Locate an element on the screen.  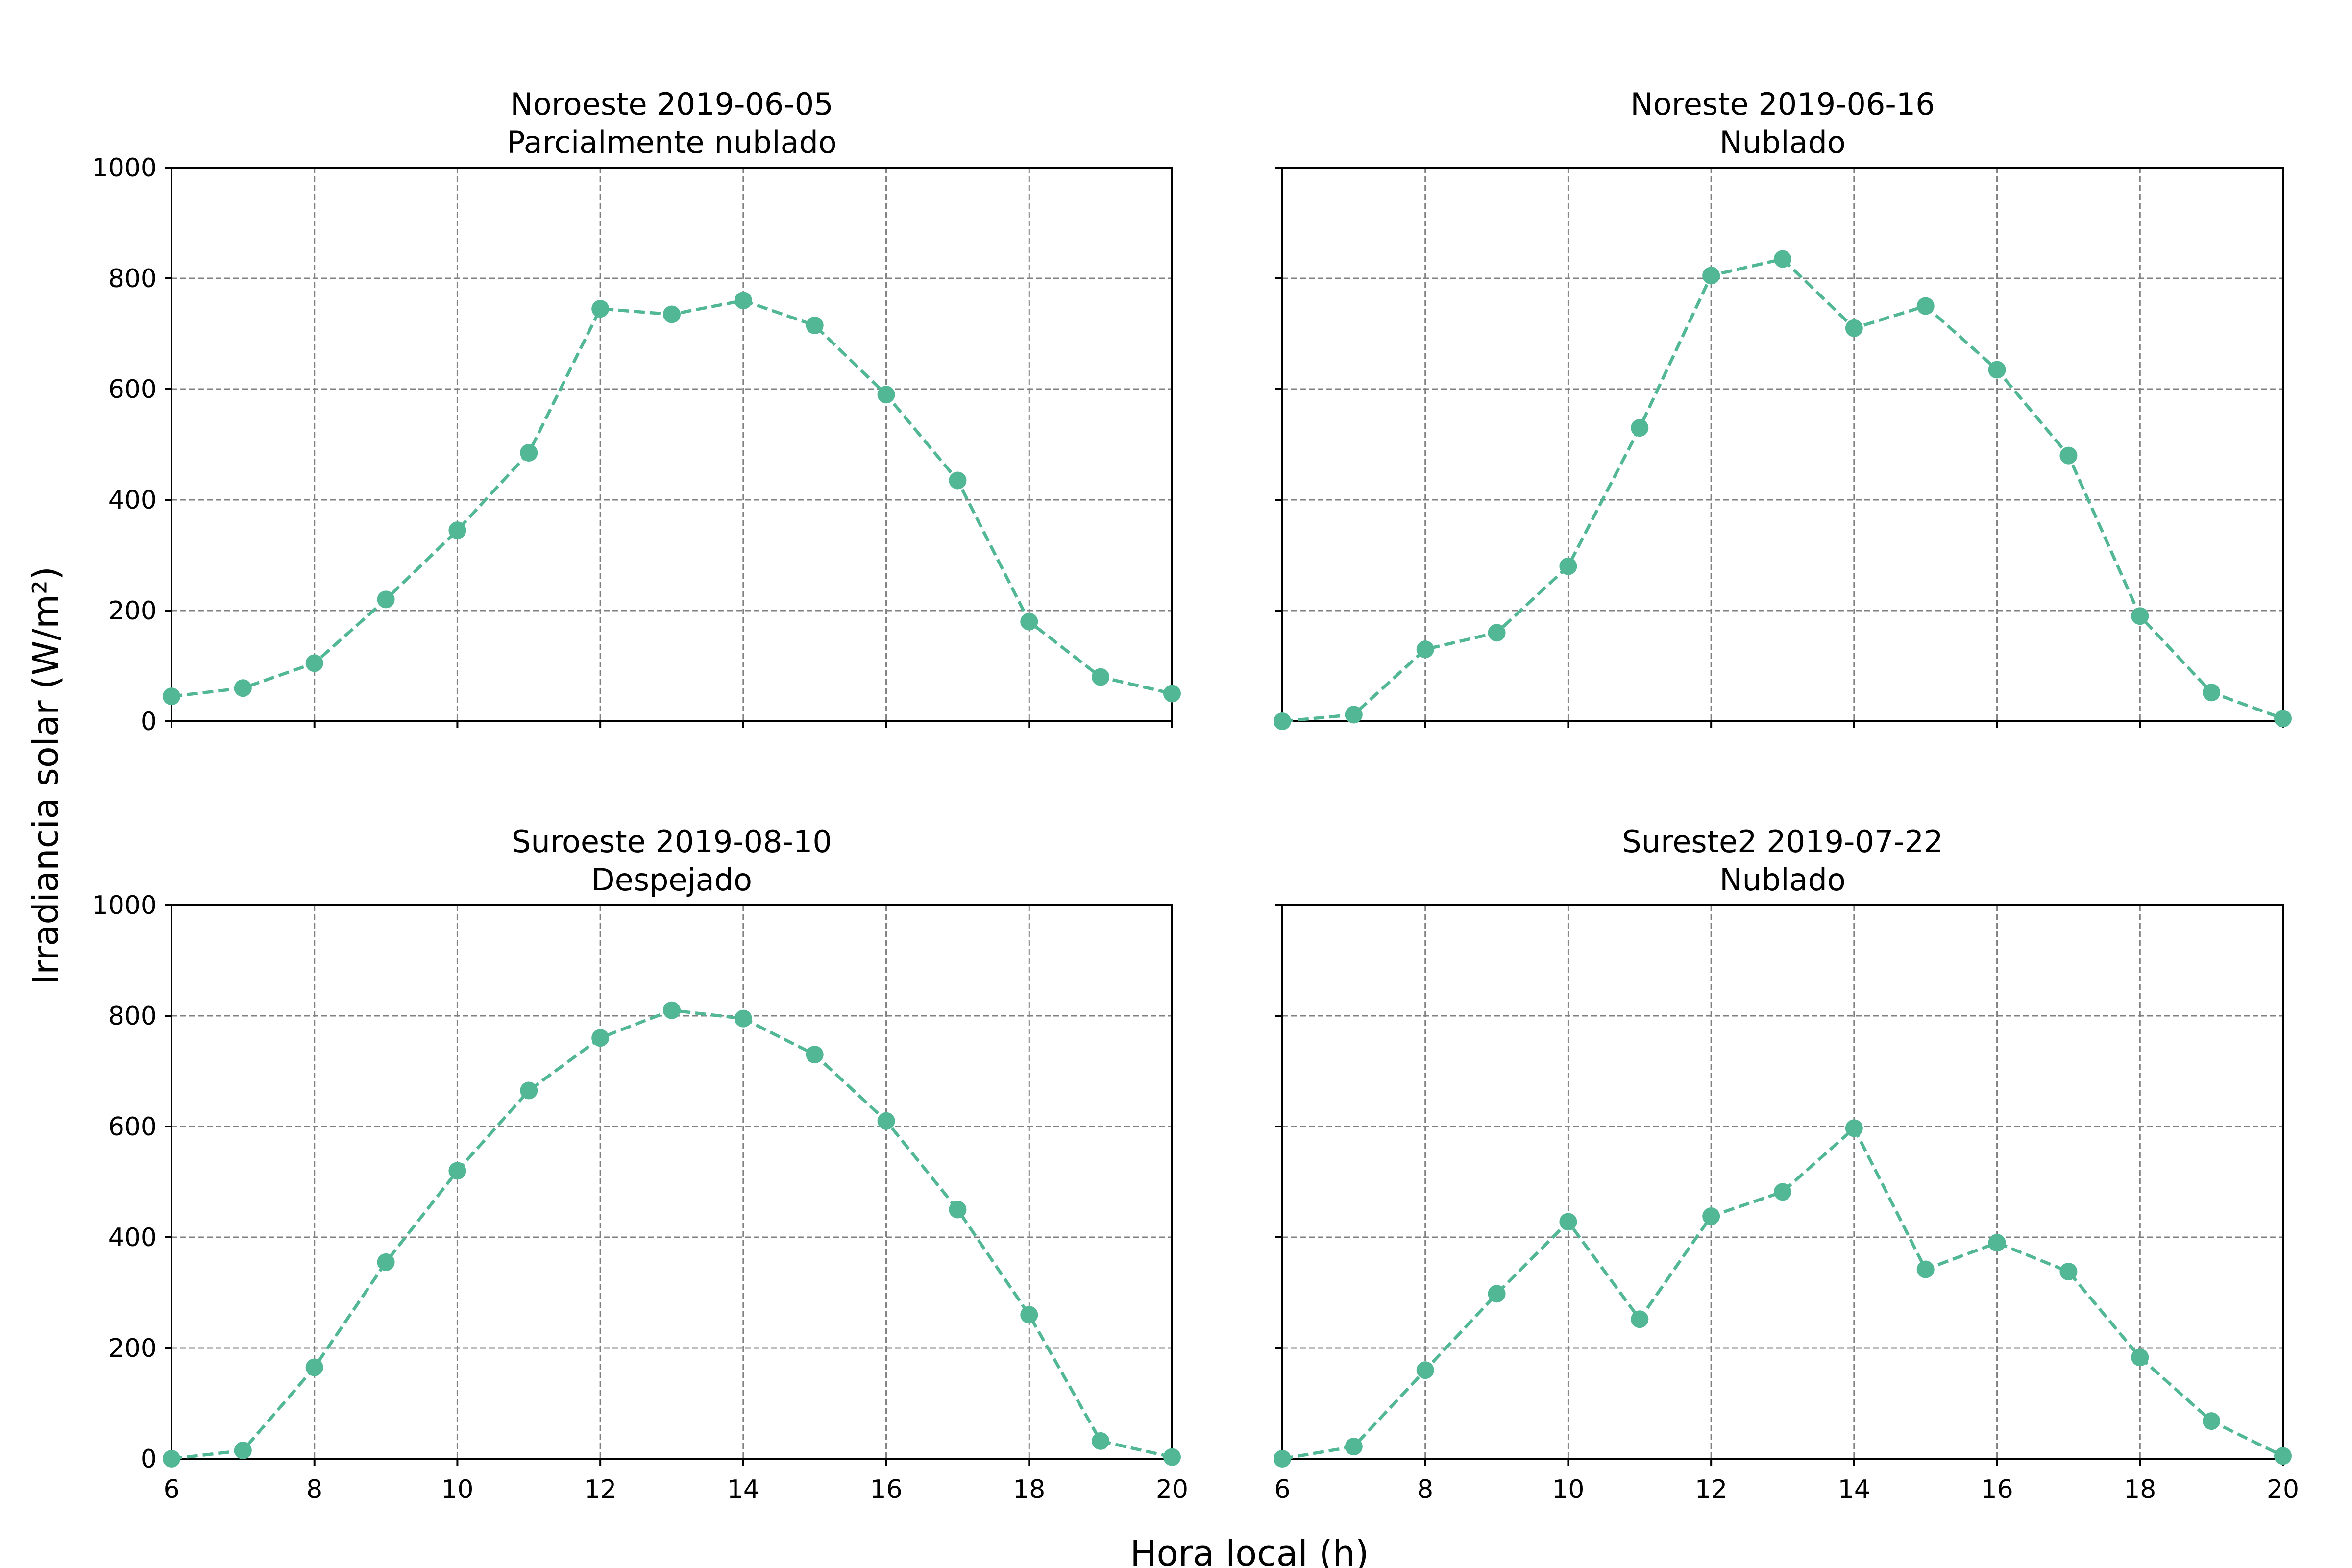
subplot-title: Noreste 2019-06-16 is located at coordinates (1782, 104).